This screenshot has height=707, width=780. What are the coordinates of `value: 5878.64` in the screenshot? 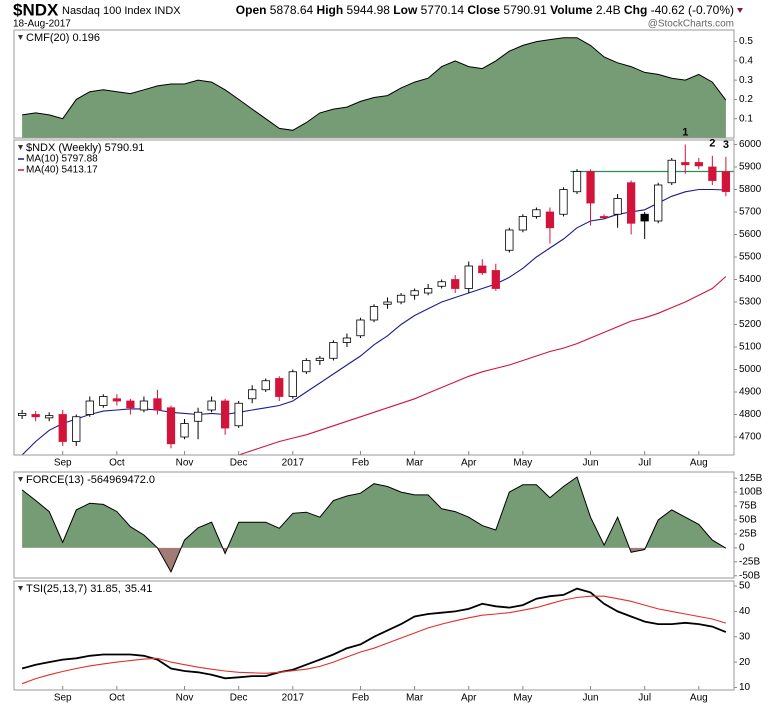 It's located at (292, 10).